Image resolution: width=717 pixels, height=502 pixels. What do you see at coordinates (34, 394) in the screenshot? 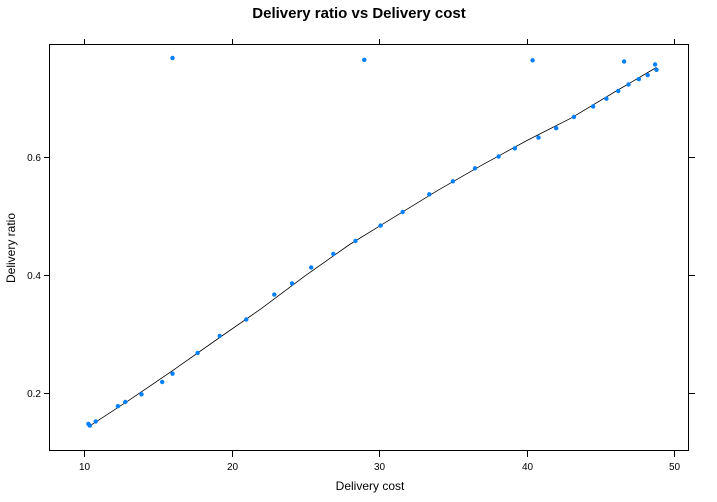
I see `y-tick-label: 0.2` at bounding box center [34, 394].